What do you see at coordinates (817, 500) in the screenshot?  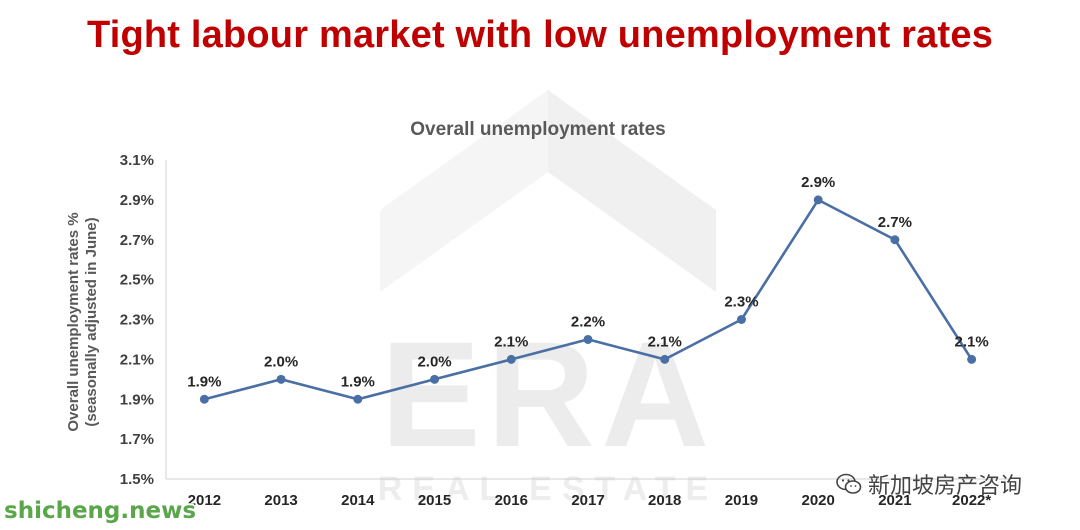 I see `x-tick-label: 2020` at bounding box center [817, 500].